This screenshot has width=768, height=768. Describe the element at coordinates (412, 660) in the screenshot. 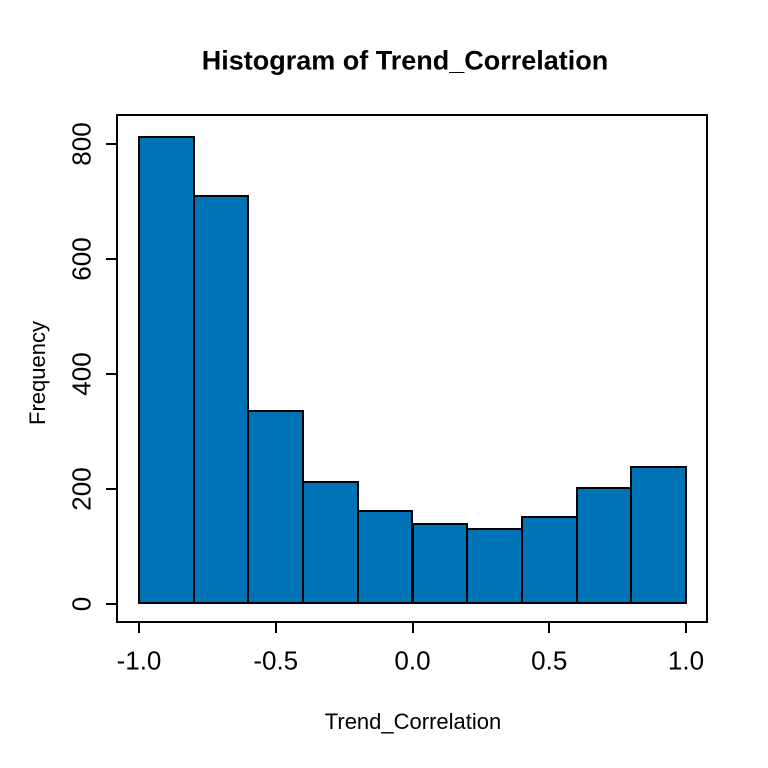

I see `x-axis-tick-label: 0.0` at that location.